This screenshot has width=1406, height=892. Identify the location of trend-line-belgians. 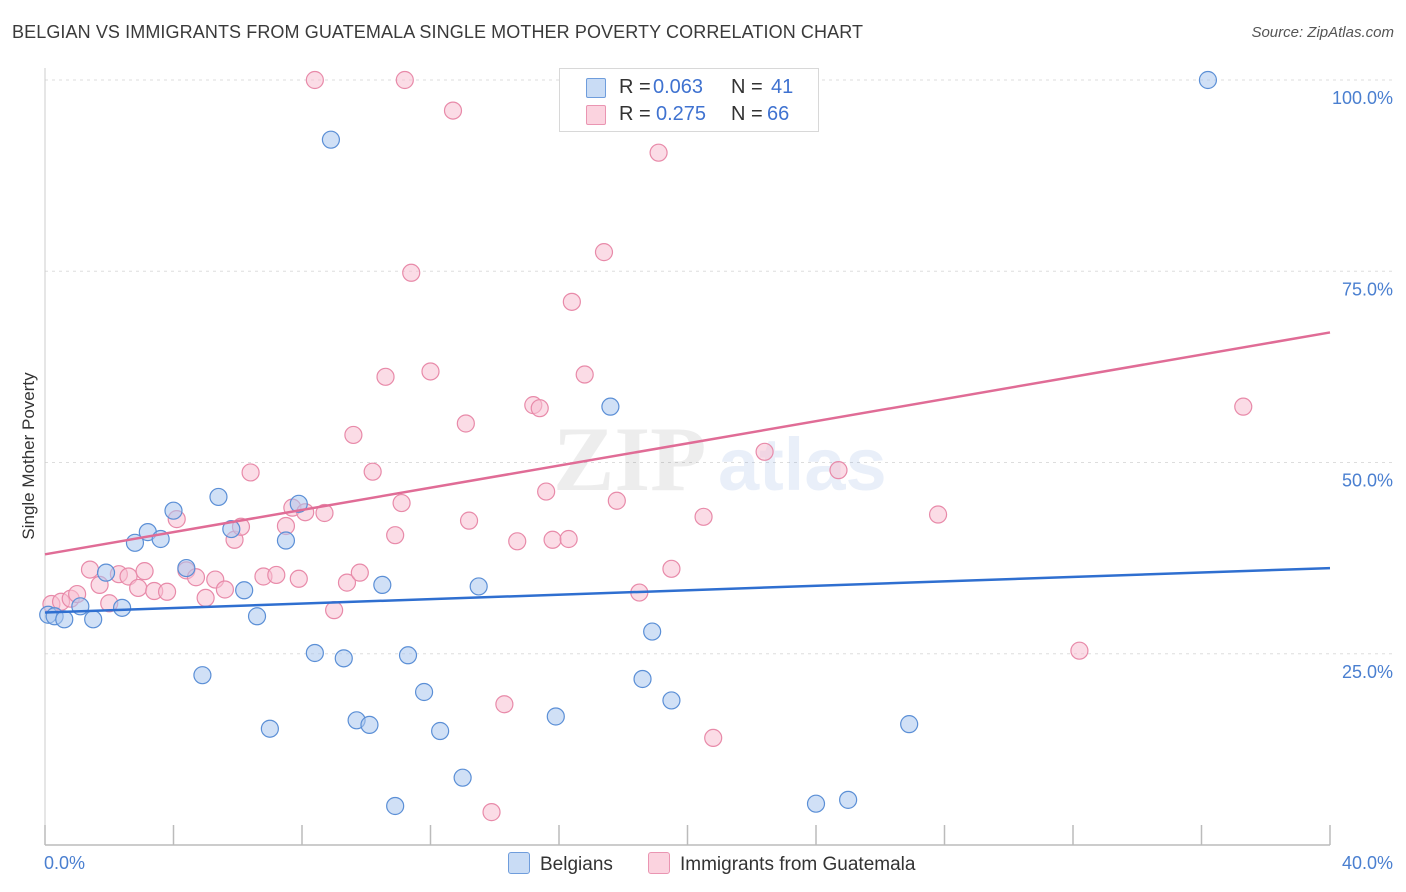
(687, 590).